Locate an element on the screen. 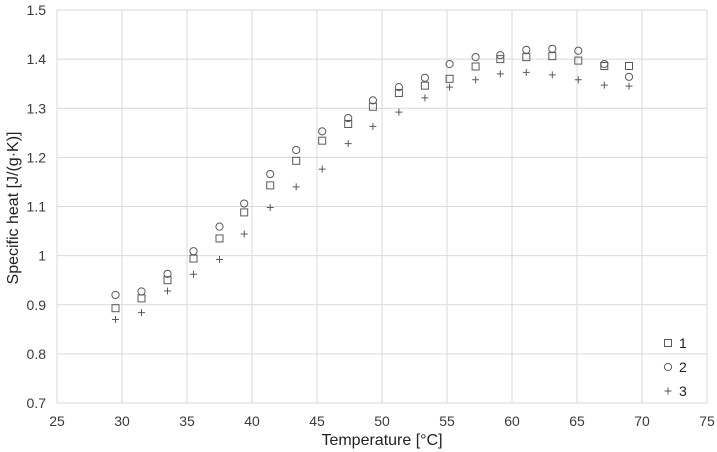 The image size is (717, 452). y-tick-label: 0.9 is located at coordinates (37, 305).